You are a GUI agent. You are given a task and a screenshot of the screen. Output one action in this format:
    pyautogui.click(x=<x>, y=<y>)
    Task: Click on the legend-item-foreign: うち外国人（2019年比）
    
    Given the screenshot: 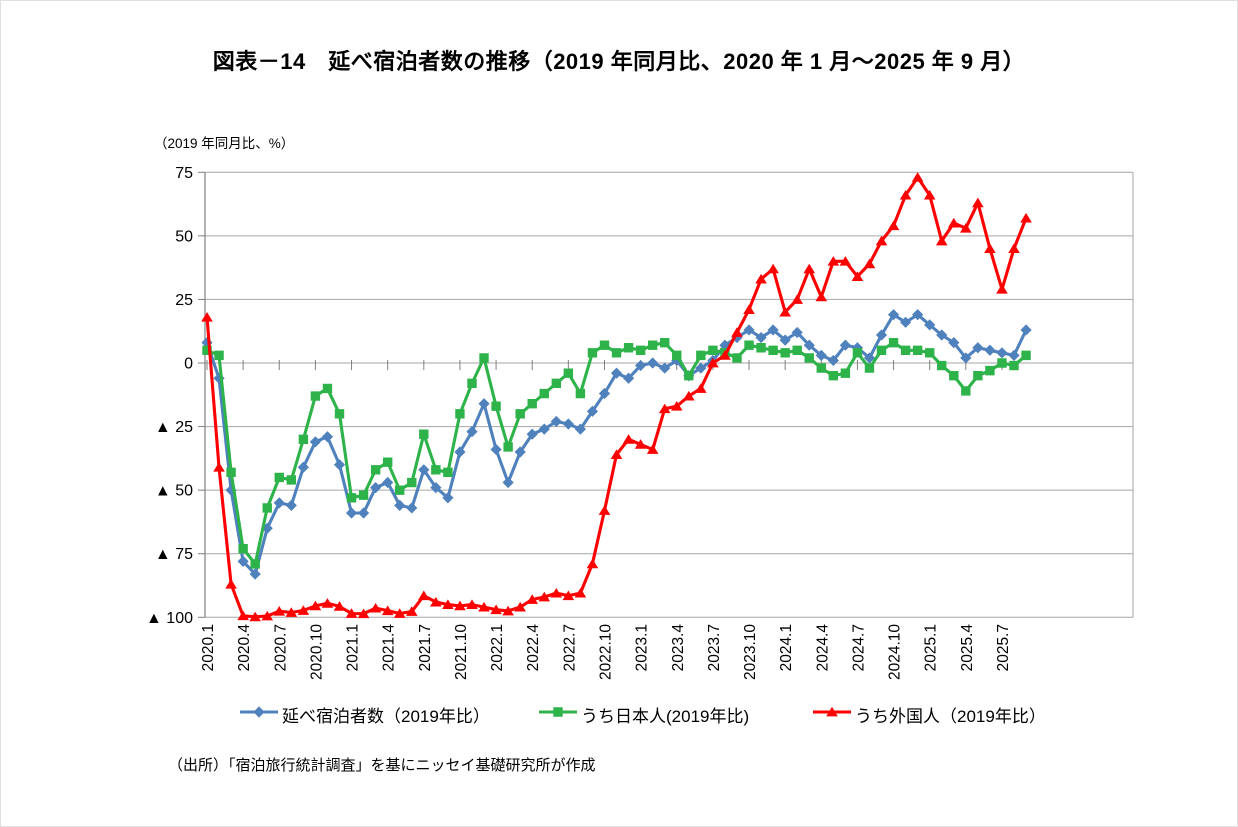 What is the action you would take?
    pyautogui.click(x=929, y=714)
    